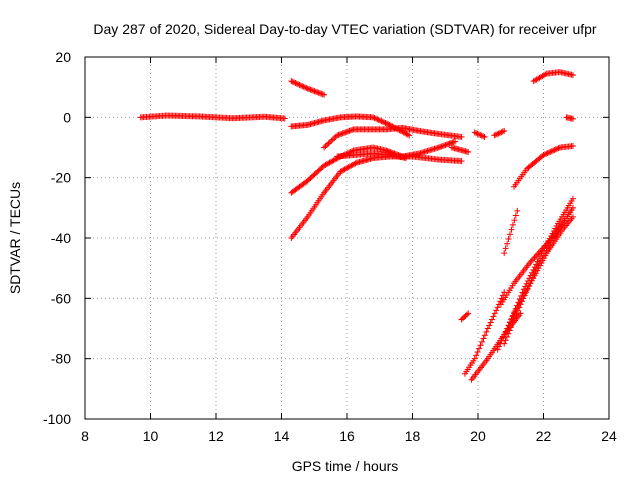  Describe the element at coordinates (544, 436) in the screenshot. I see `x-tick-label: 22` at that location.